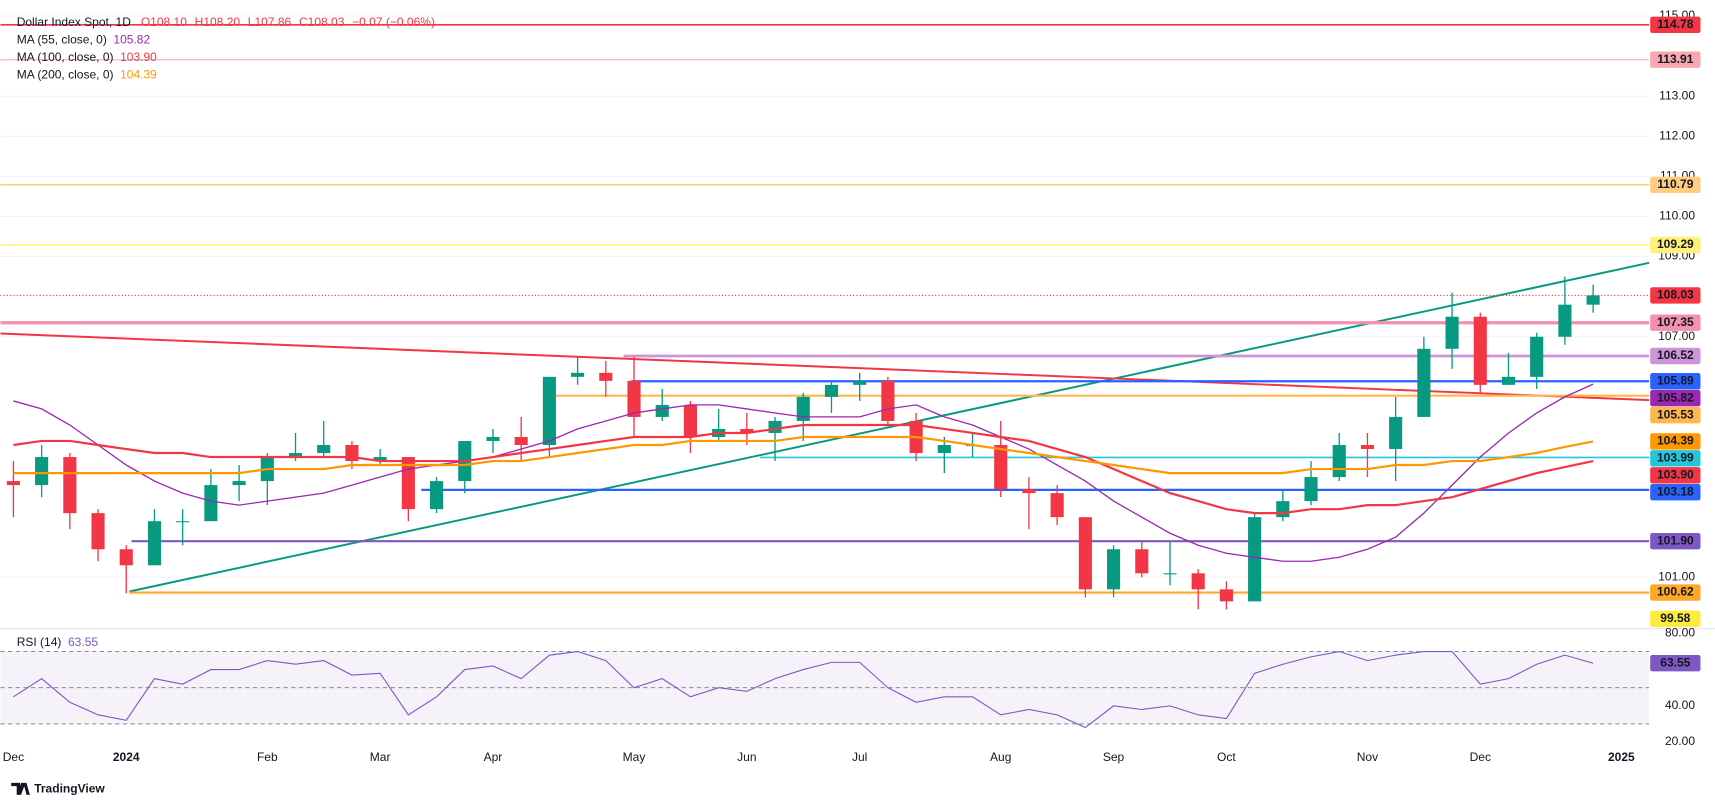 This screenshot has height=808, width=1715. Describe the element at coordinates (58, 642) in the screenshot. I see `legend-entry: RSI (14) 63.55` at that location.